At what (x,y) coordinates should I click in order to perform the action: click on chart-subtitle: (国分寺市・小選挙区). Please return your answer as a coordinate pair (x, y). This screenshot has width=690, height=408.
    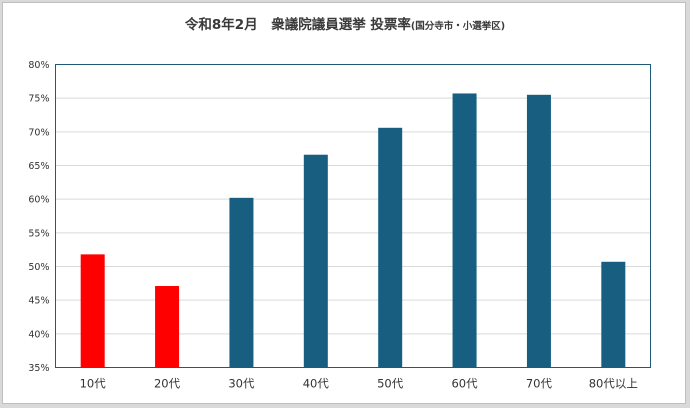
    Looking at the image, I should click on (458, 26).